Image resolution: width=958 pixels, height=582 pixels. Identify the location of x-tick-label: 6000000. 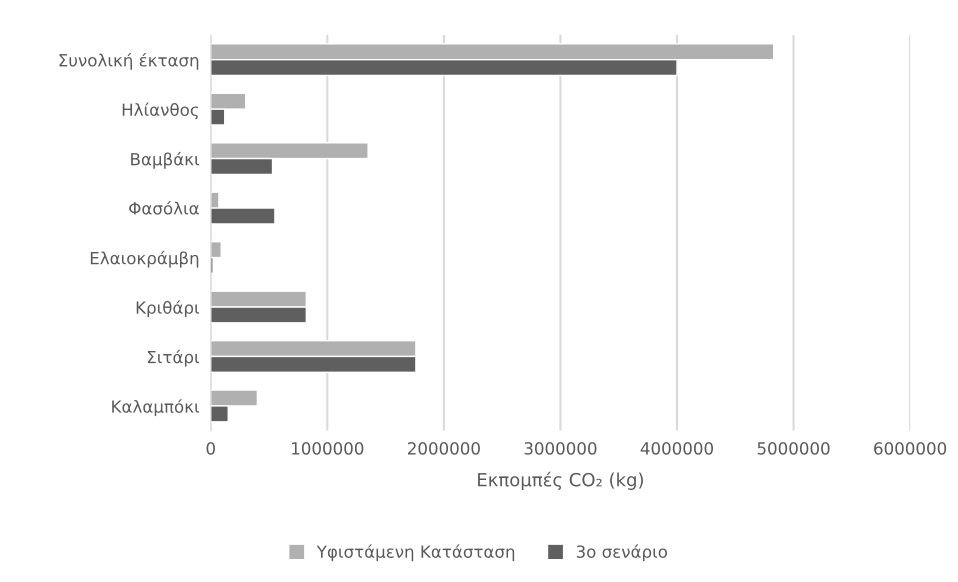
(910, 448).